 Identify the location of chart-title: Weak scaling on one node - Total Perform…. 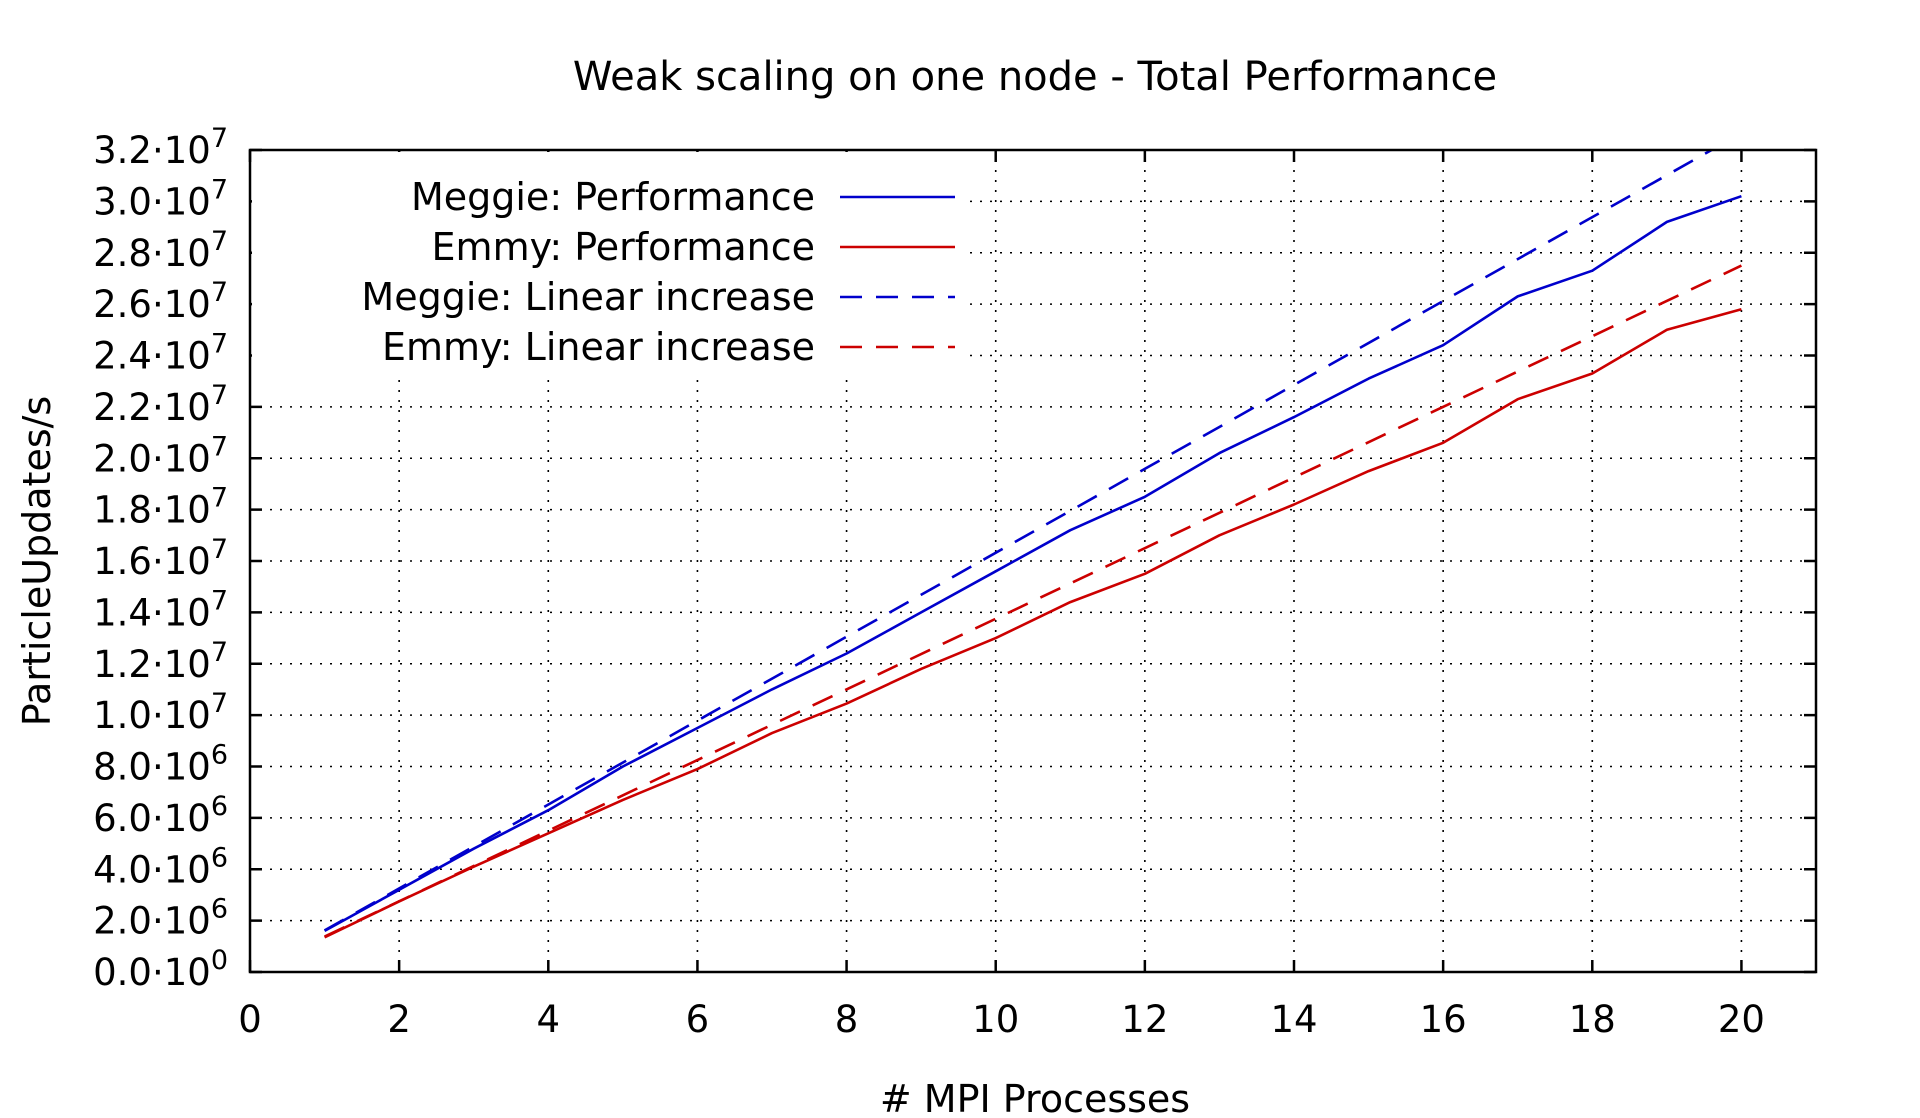
(1035, 77).